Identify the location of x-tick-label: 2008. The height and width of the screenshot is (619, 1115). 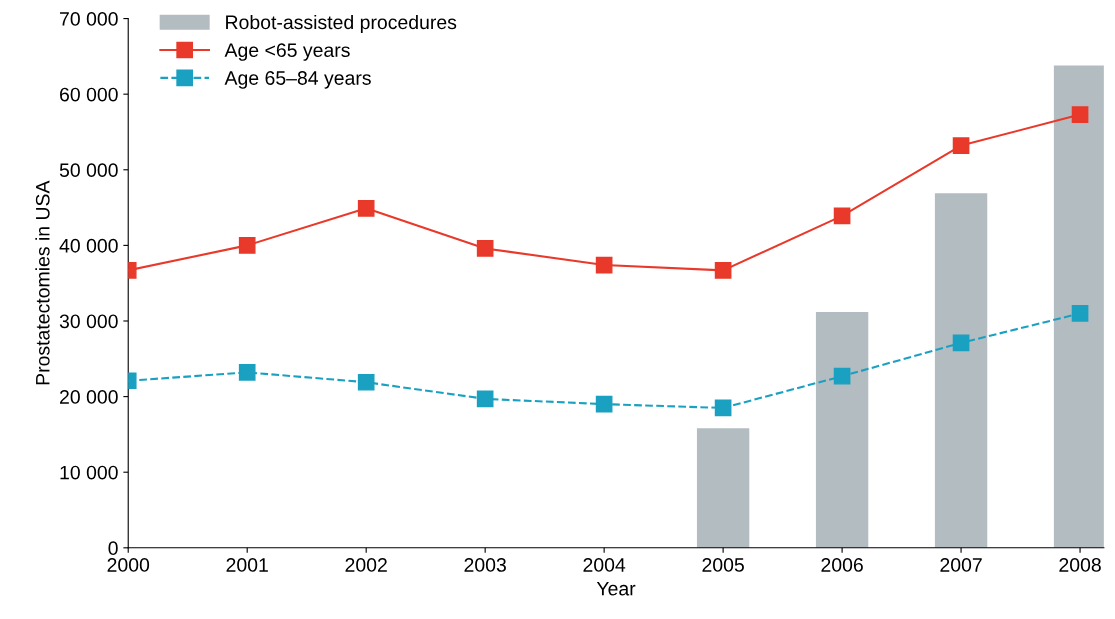
(1080, 565).